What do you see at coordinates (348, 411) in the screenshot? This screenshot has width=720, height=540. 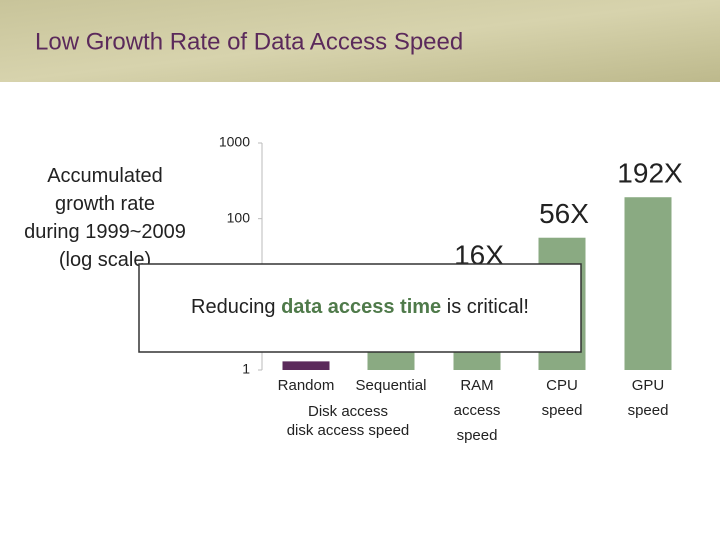 I see `group-label: Disk access` at bounding box center [348, 411].